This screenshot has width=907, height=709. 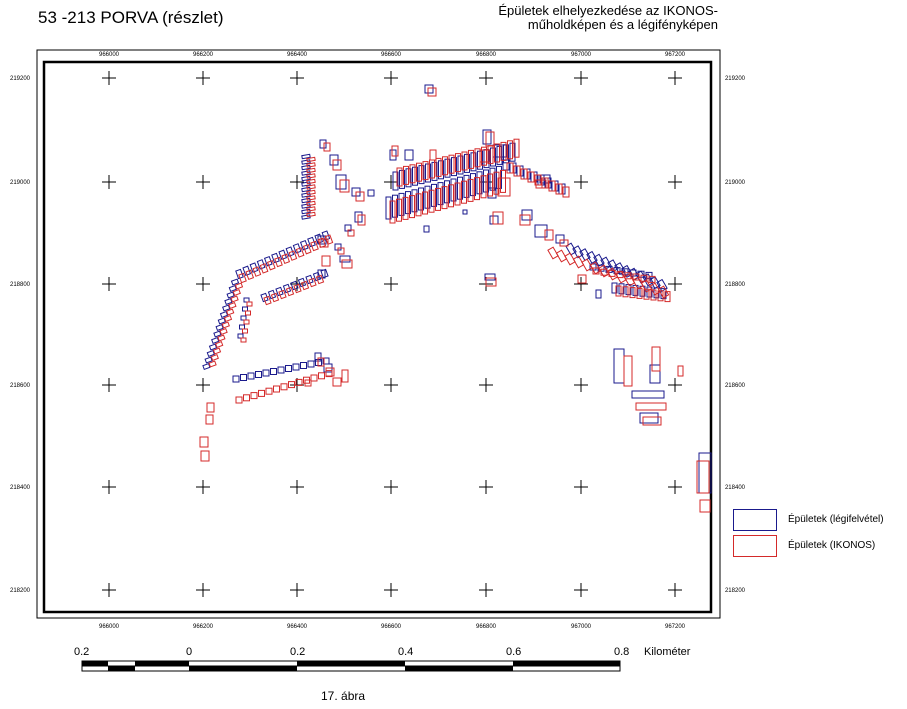 I want to click on scale-bar-segment, so click(x=351, y=663).